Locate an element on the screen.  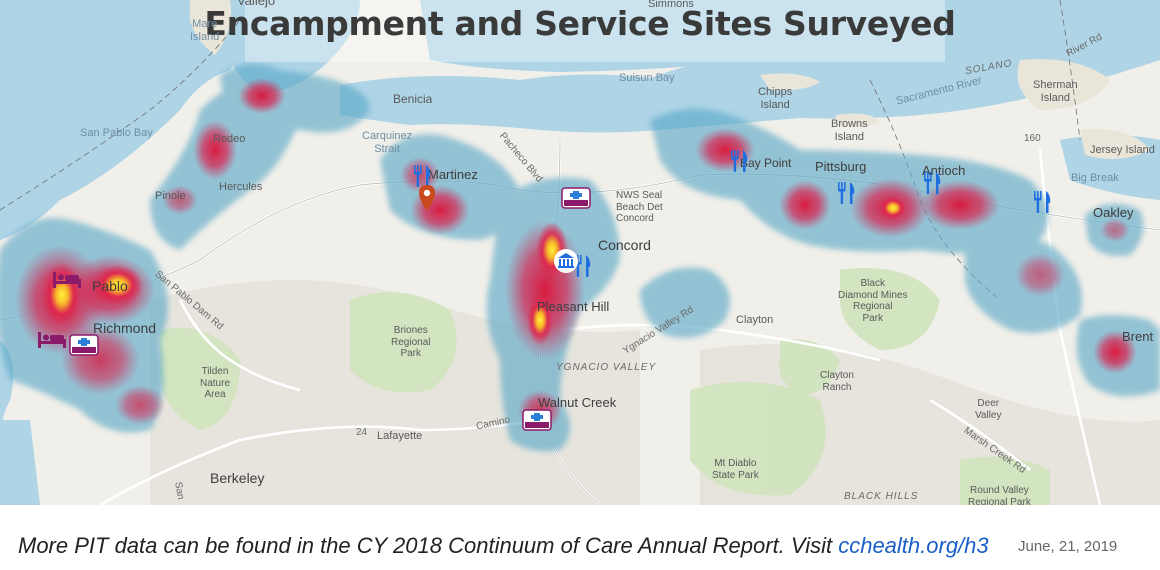
label-chipps-island: Chipps Island is located at coordinates (775, 98).